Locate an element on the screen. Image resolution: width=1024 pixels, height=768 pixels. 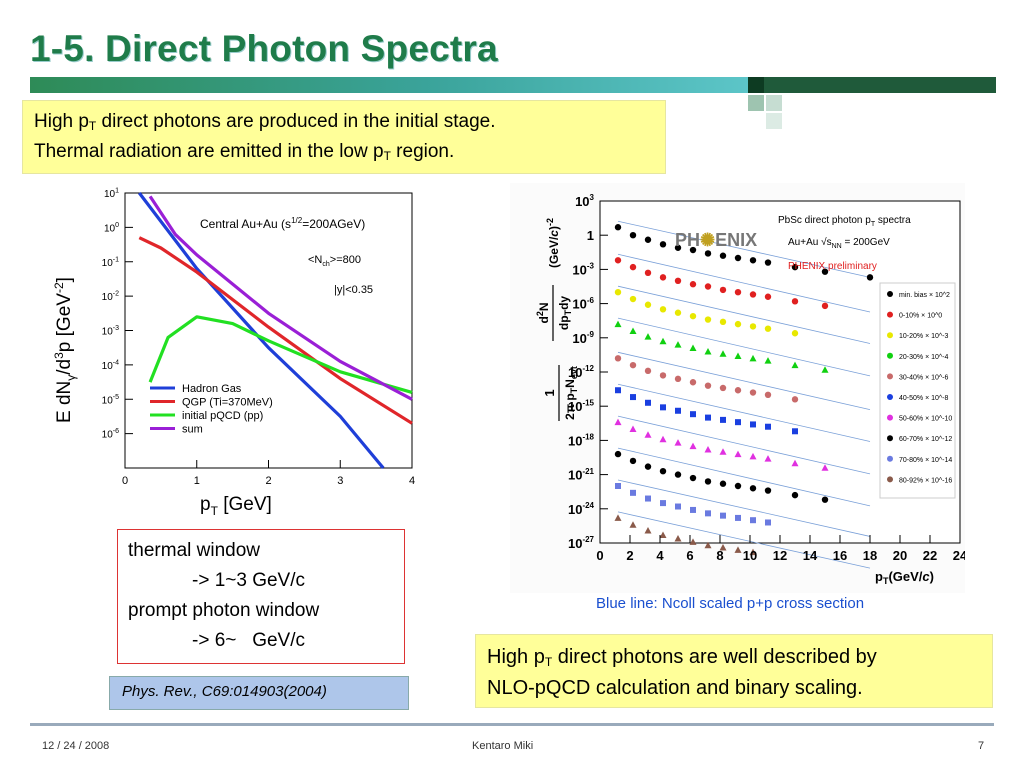
conclusion-line-2: NLO-pQCD calculation and binary scaling. is located at coordinates (675, 688).